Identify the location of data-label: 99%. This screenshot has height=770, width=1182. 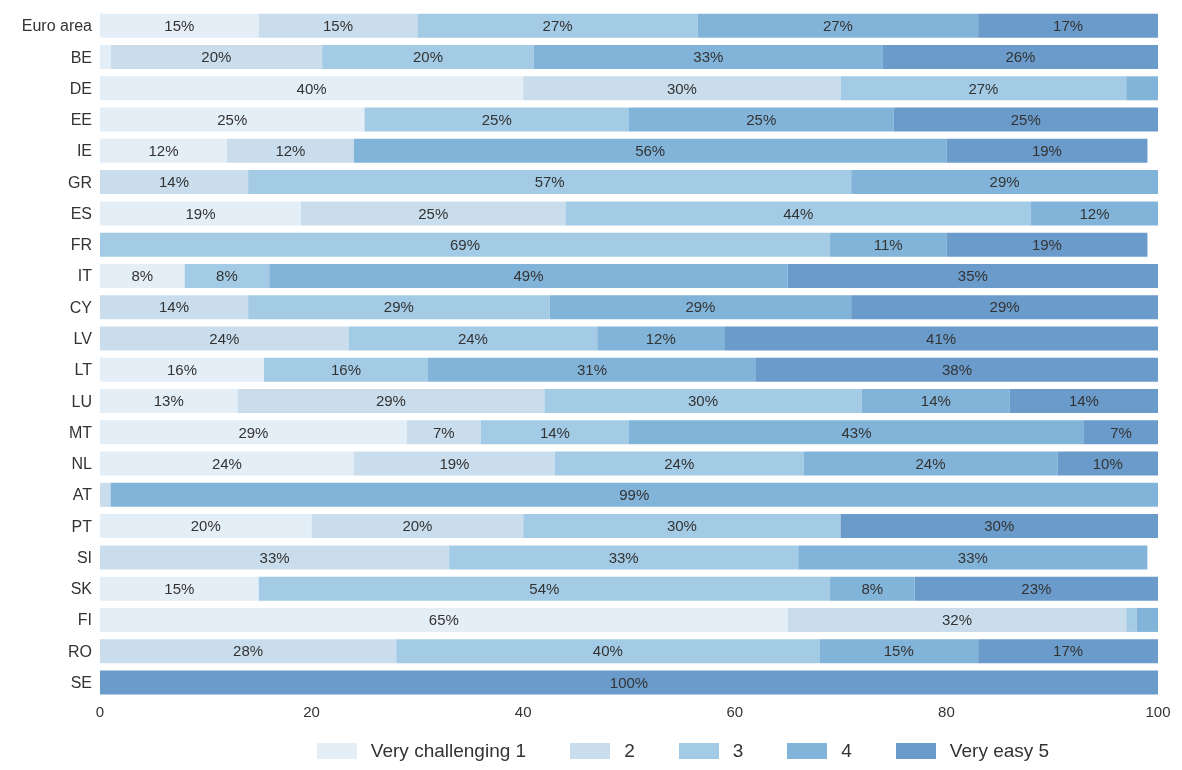
(634, 495).